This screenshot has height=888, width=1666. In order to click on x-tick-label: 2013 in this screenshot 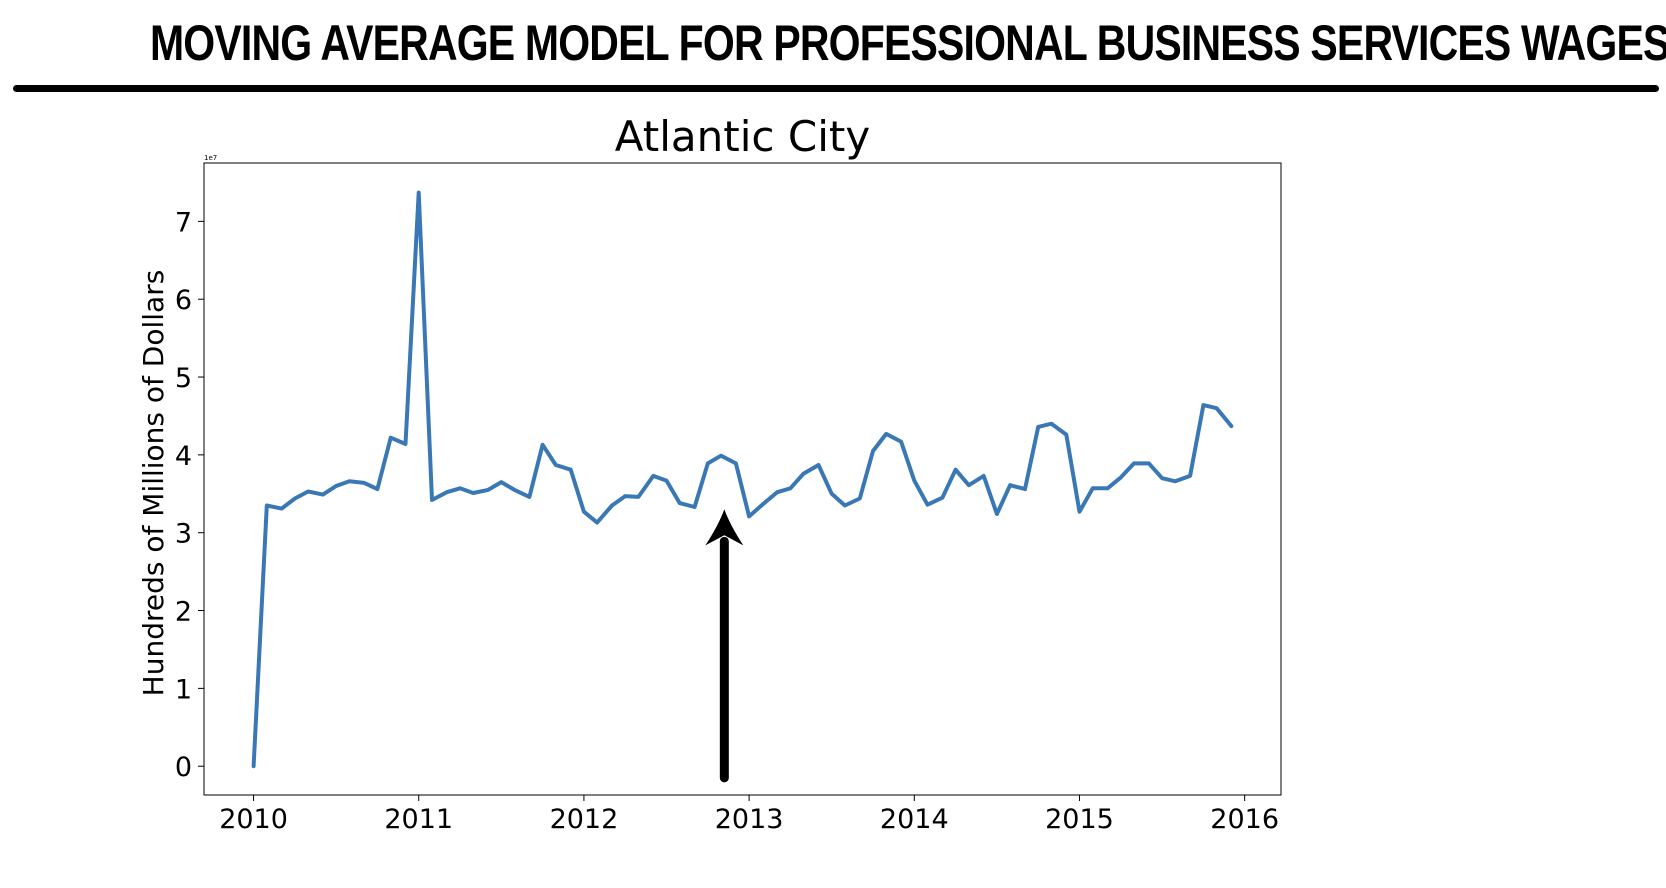, I will do `click(749, 819)`.